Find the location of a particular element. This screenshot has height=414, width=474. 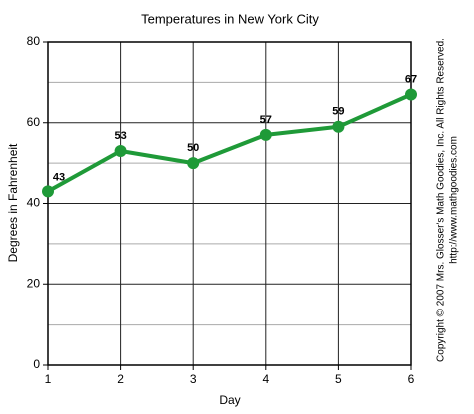

y-tick-label: 20 is located at coordinates (34, 283).